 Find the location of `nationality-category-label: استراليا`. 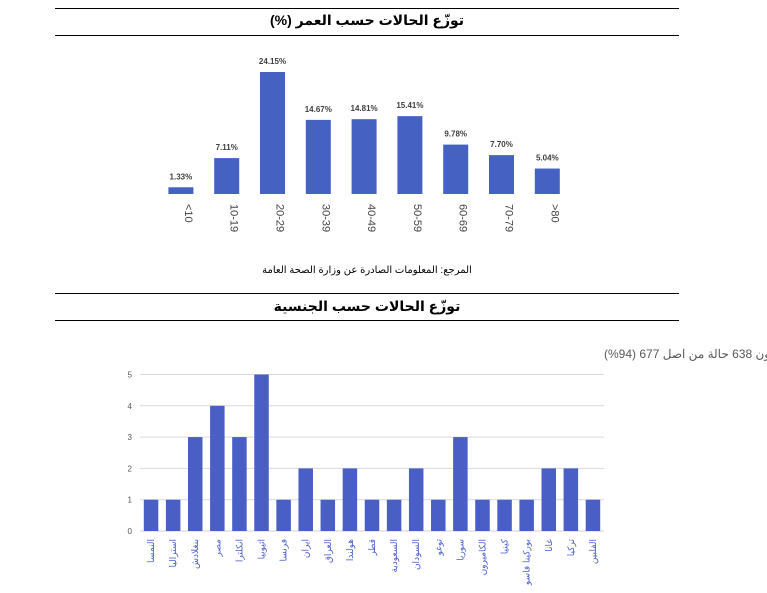

nationality-category-label: استراليا is located at coordinates (174, 553).